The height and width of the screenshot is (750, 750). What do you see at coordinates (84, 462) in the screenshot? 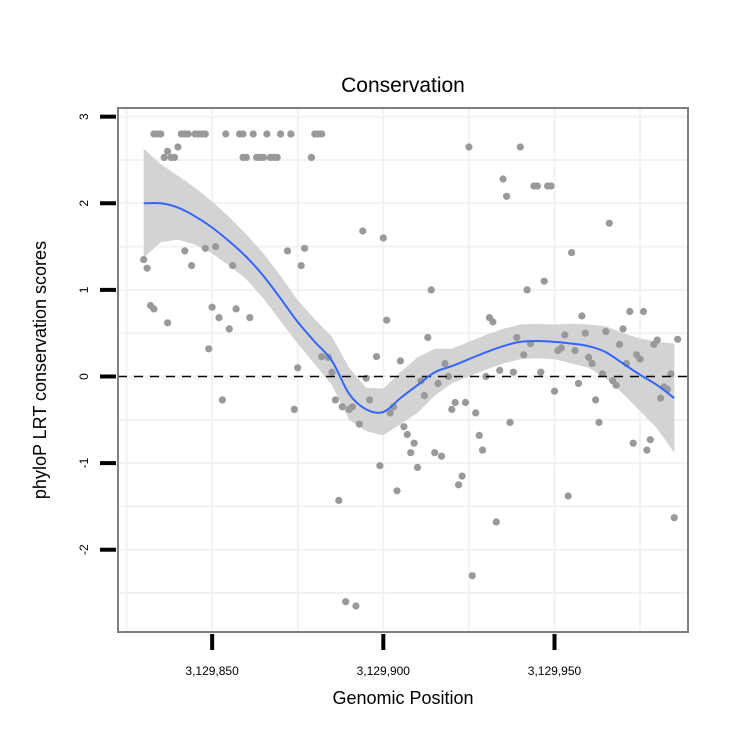
I see `y-tick-label: -1` at bounding box center [84, 462].